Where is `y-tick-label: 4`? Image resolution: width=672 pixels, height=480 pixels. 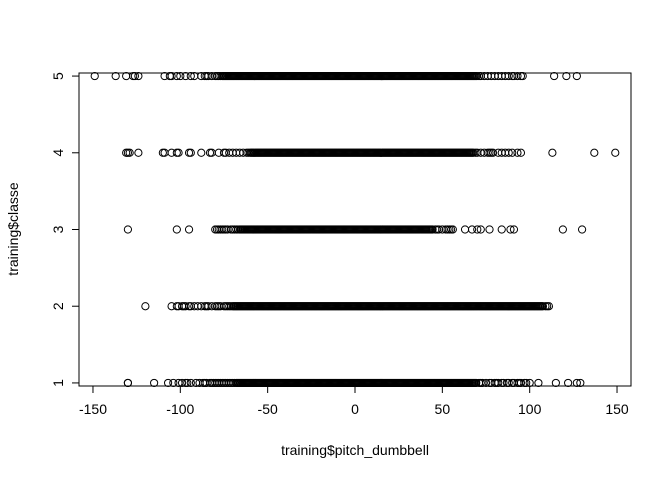 y-tick-label: 4 is located at coordinates (58, 153).